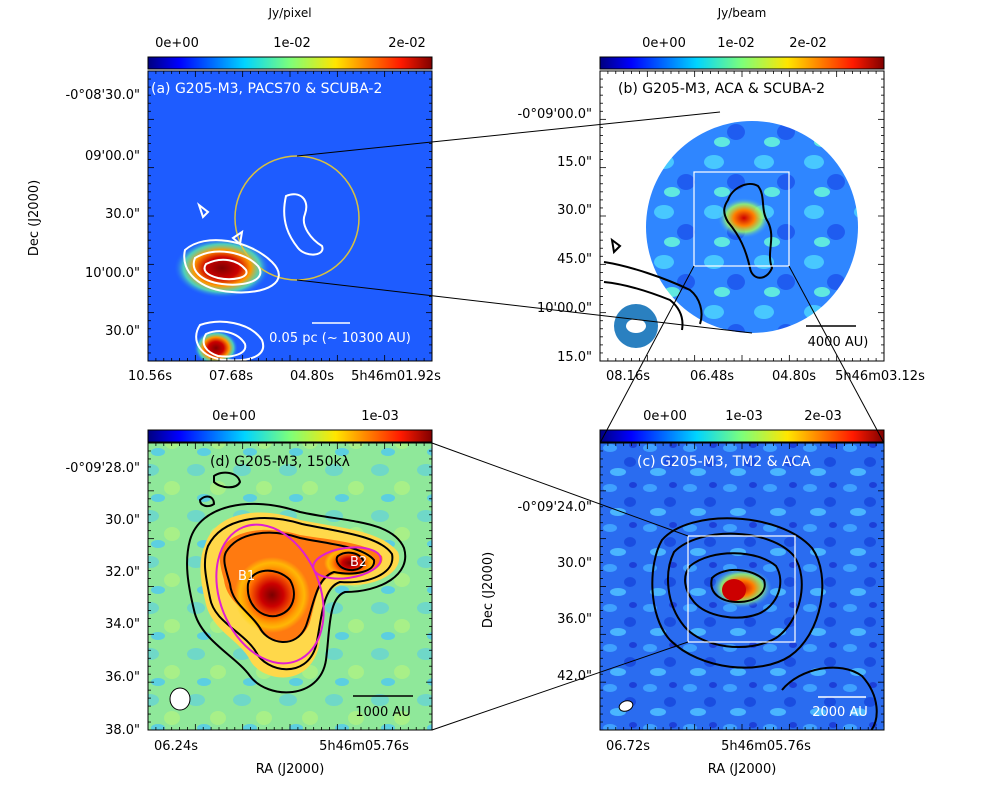 Image resolution: width=981 pixels, height=804 pixels. What do you see at coordinates (574, 676) in the screenshot?
I see `panel-c-y-tick-label: 42.0"` at bounding box center [574, 676].